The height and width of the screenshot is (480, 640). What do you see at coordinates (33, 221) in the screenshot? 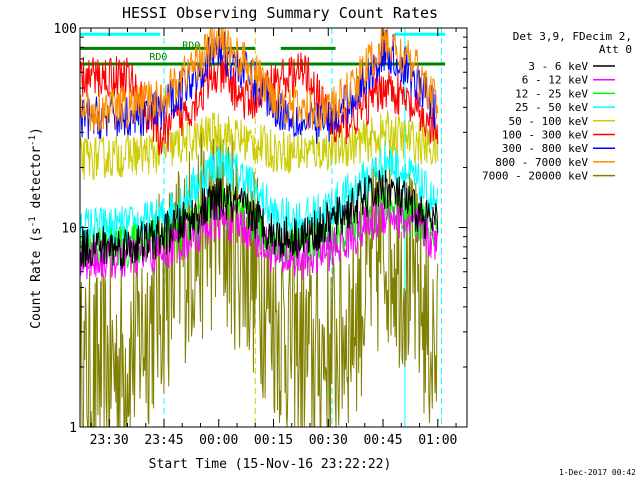
I see `y-axis-label-sup: -1` at bounding box center [33, 221].